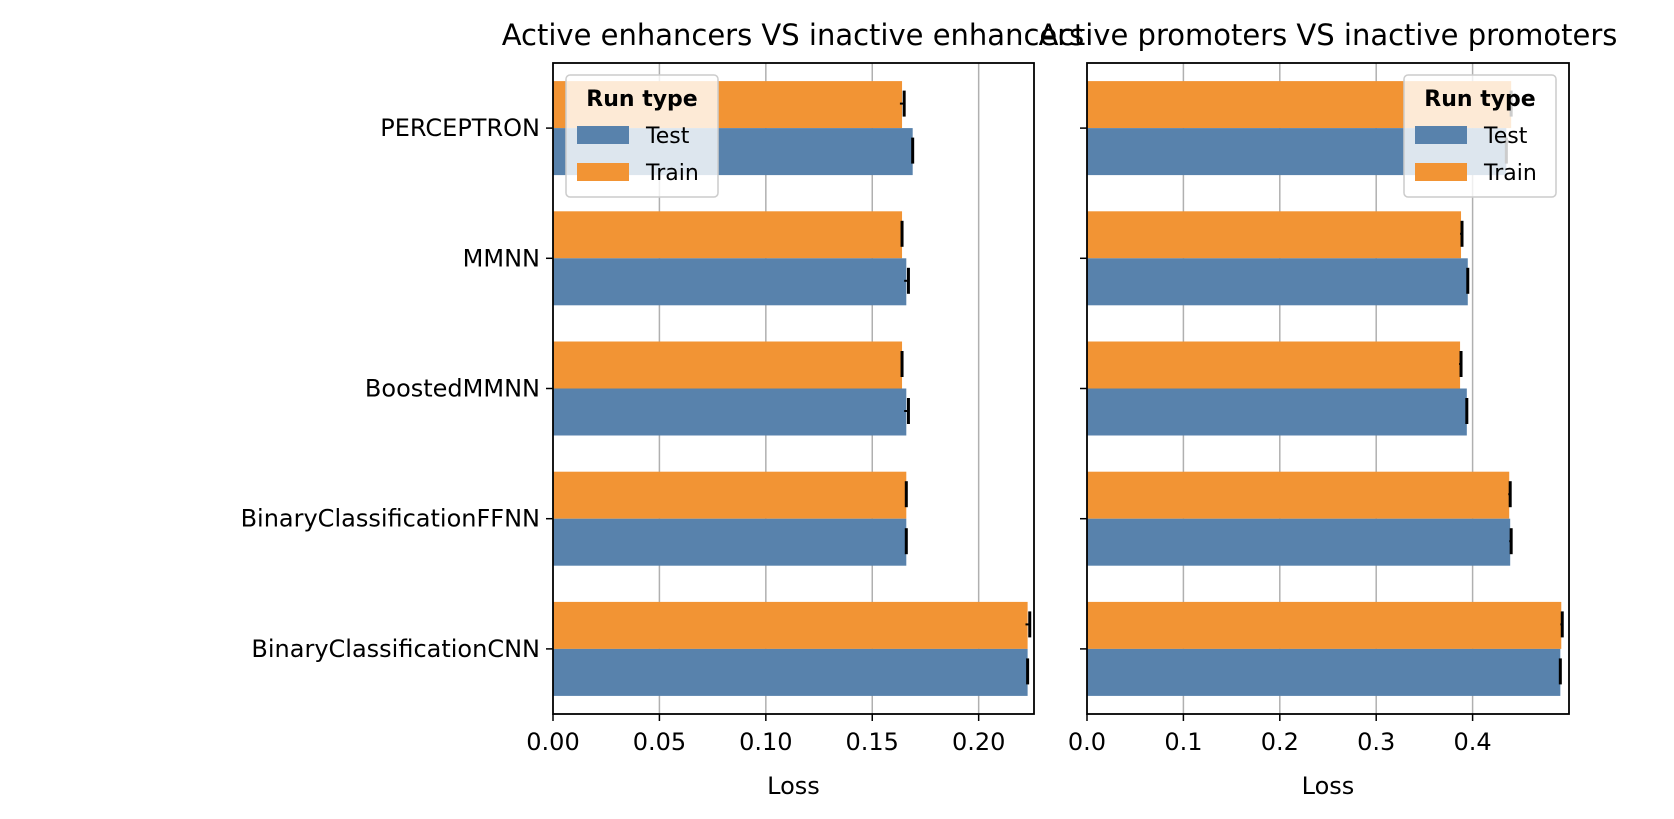 Image resolution: width=1674 pixels, height=819 pixels. I want to click on x-tick-label: 0.15, so click(872, 742).